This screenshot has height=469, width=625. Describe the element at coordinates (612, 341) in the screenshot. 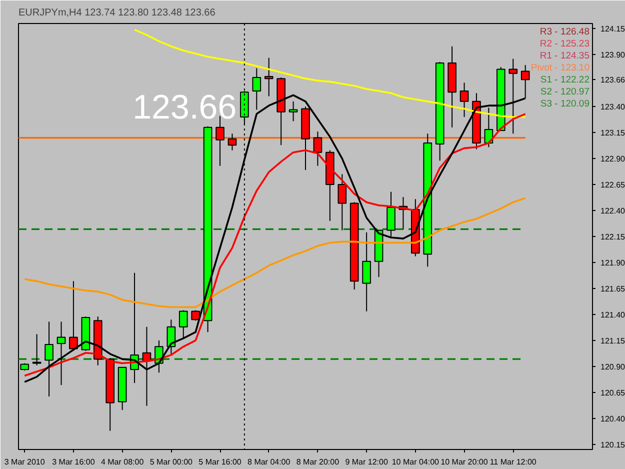

I see `y-tick-label: 121.15` at that location.